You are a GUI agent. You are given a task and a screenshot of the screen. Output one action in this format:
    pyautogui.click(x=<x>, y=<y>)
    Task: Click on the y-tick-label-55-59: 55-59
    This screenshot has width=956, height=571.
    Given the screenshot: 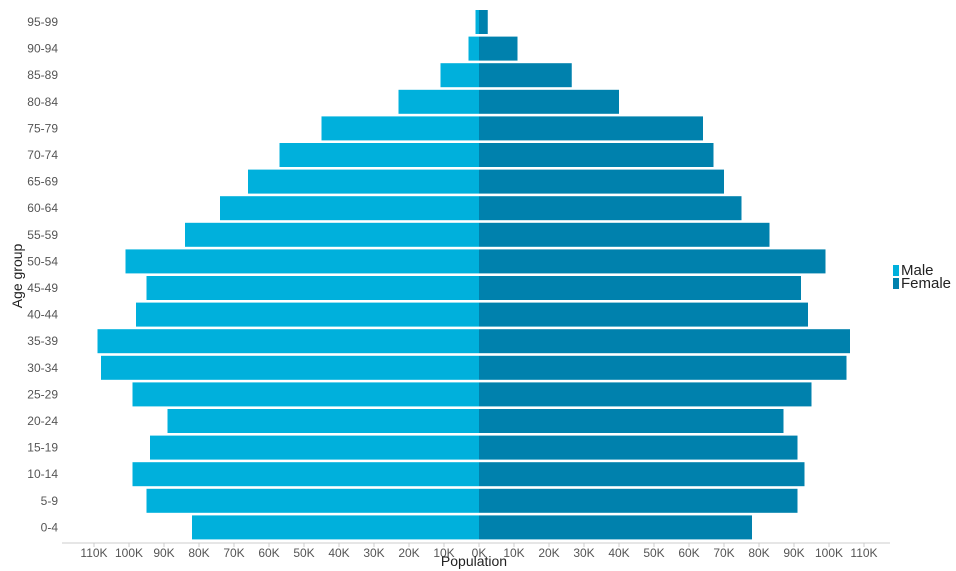 What is the action you would take?
    pyautogui.click(x=42, y=235)
    